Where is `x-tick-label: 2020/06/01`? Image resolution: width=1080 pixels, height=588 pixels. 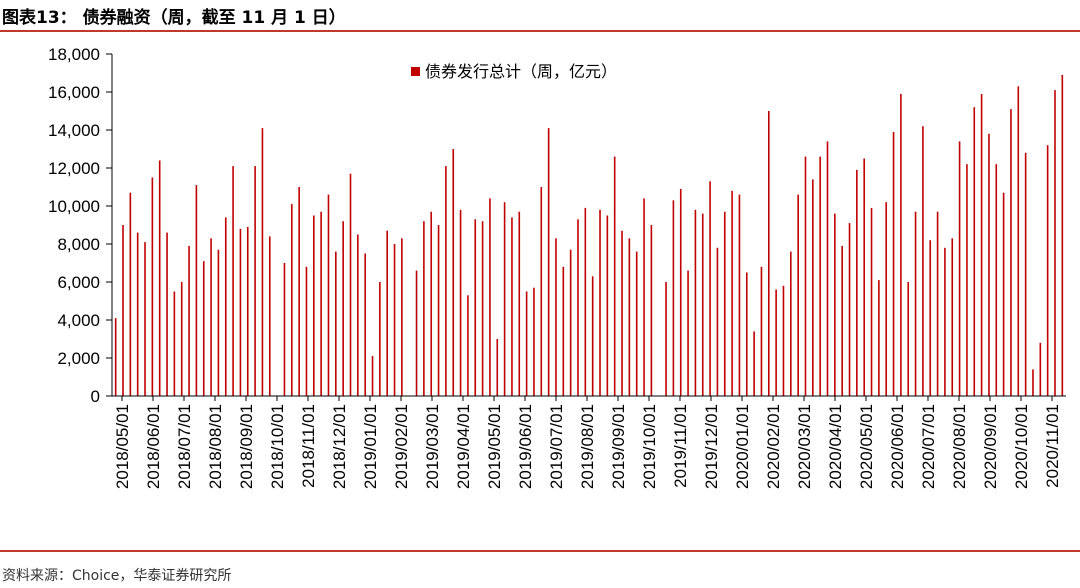 x-tick-label: 2020/06/01 is located at coordinates (897, 446).